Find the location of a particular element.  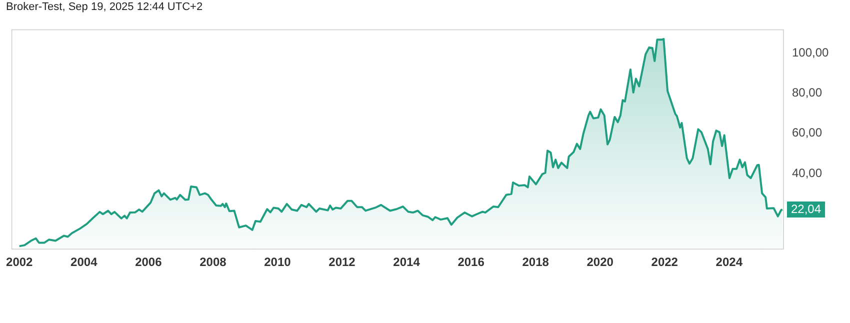

x-tick-label: 2022 is located at coordinates (664, 262).